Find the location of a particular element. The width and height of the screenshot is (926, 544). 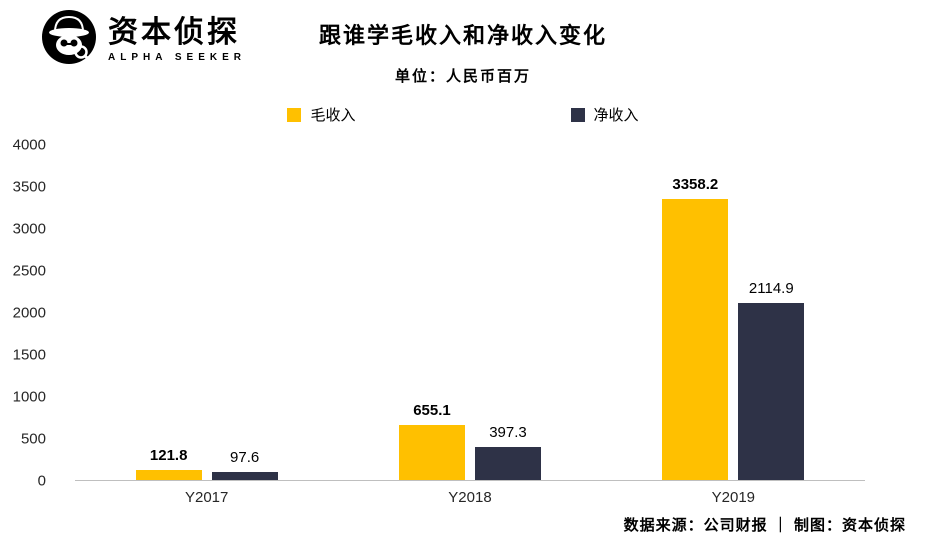

bar-净收入-Y2017: 97.6 is located at coordinates (244, 464).